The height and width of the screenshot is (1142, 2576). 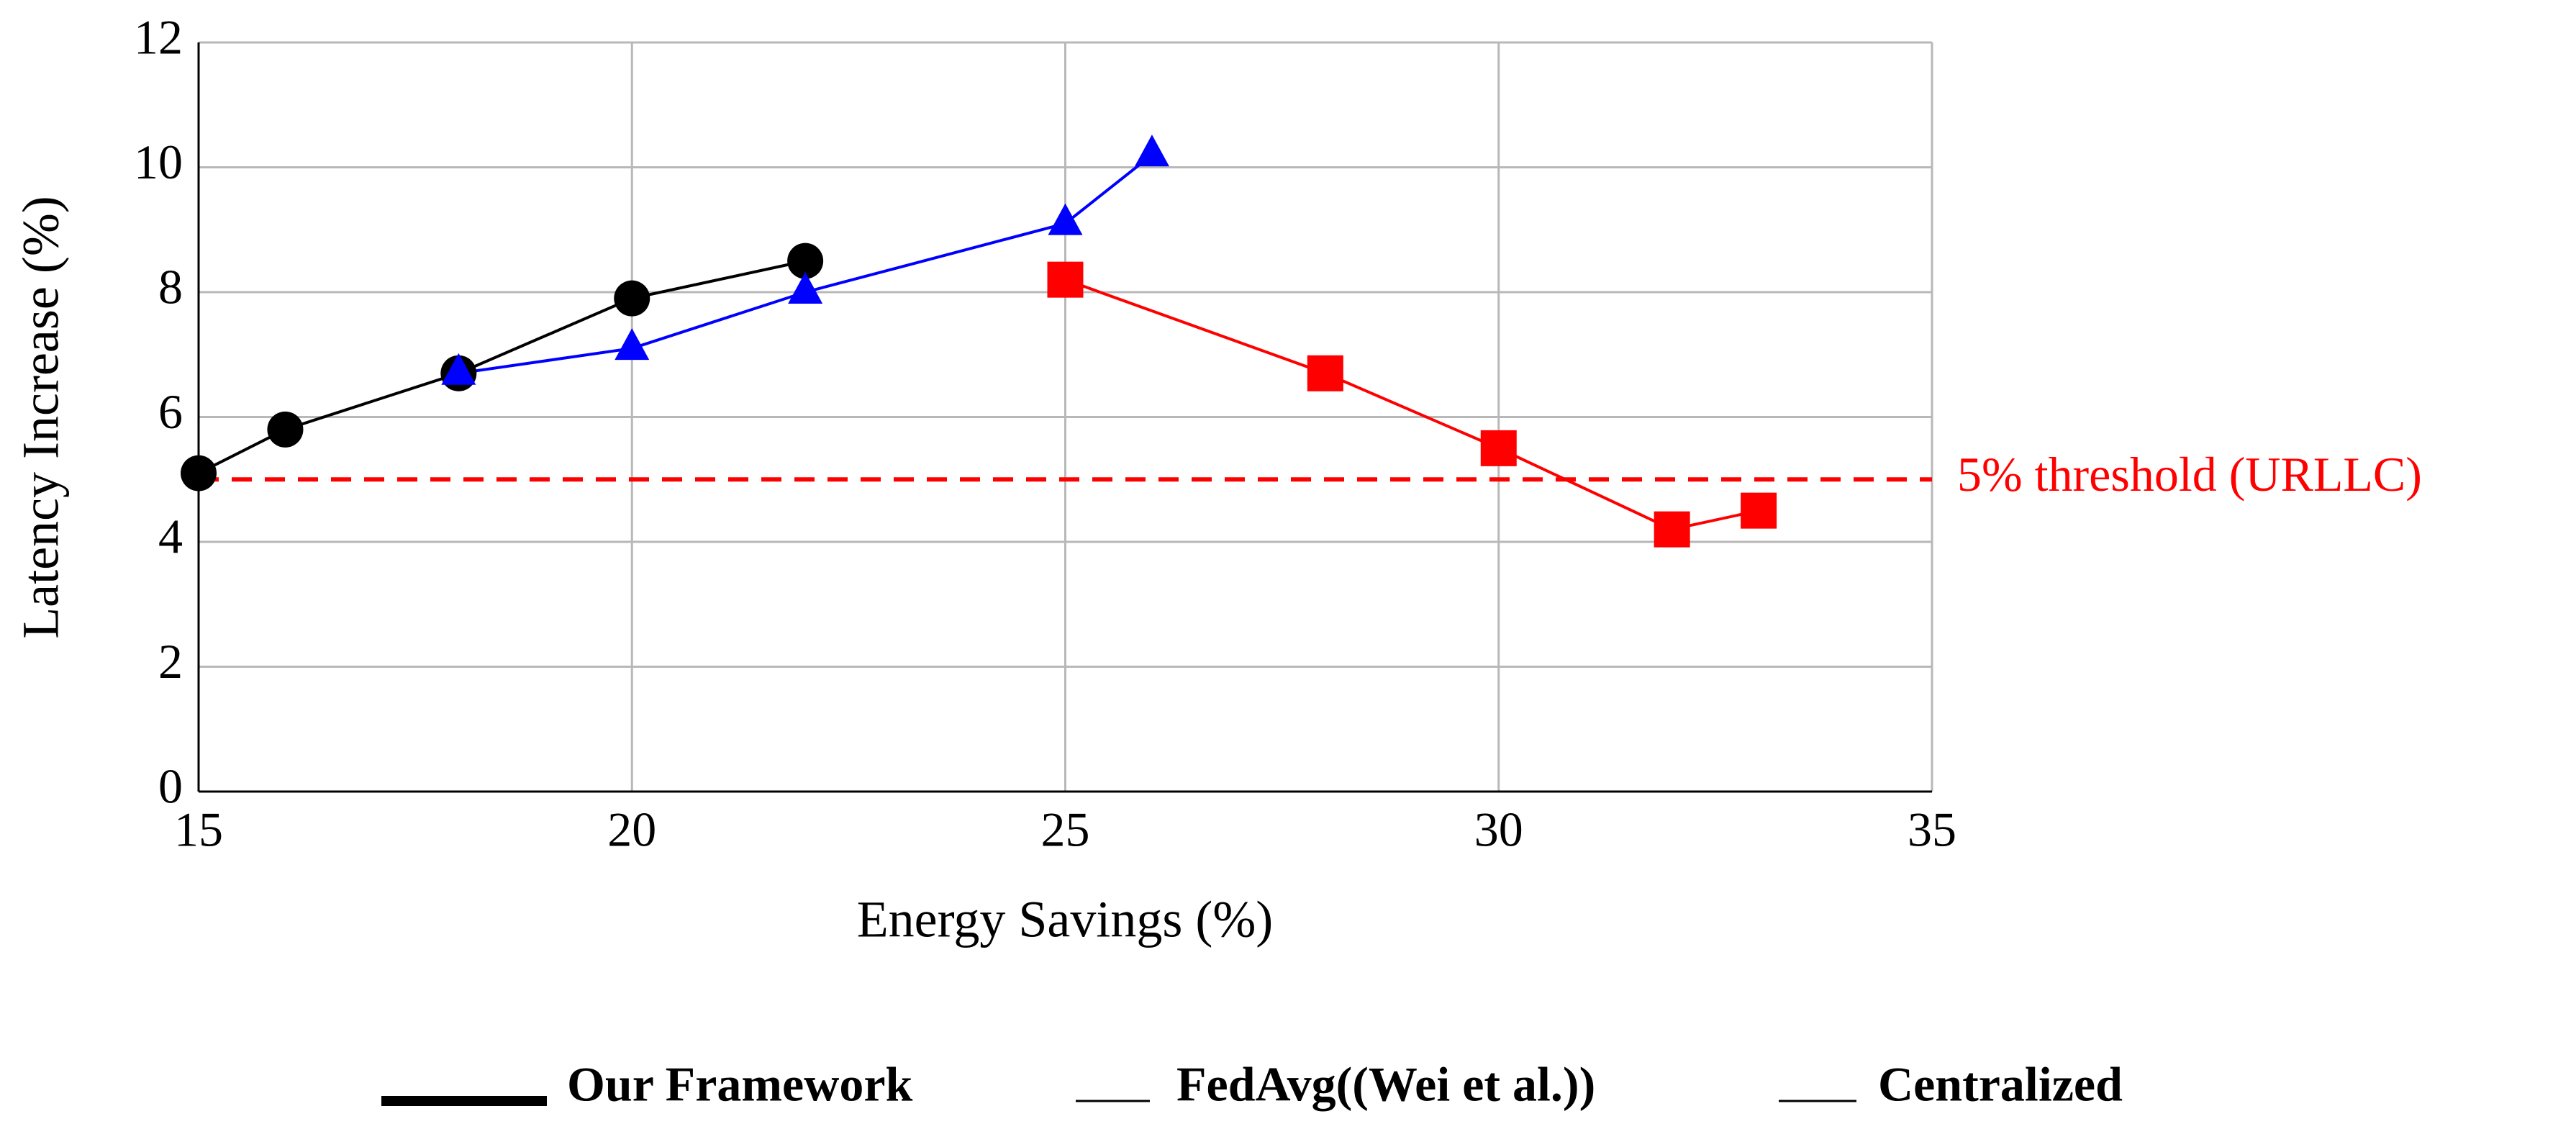 What do you see at coordinates (170, 411) in the screenshot?
I see `y-tick-label: 6` at bounding box center [170, 411].